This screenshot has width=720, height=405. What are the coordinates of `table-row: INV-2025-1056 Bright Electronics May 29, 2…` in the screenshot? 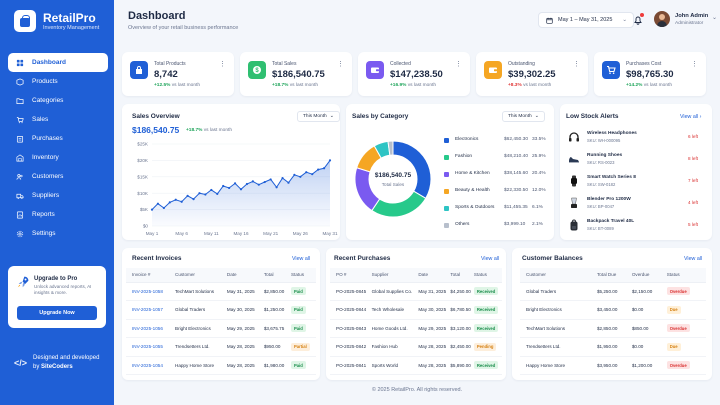 It's located at (221, 328).